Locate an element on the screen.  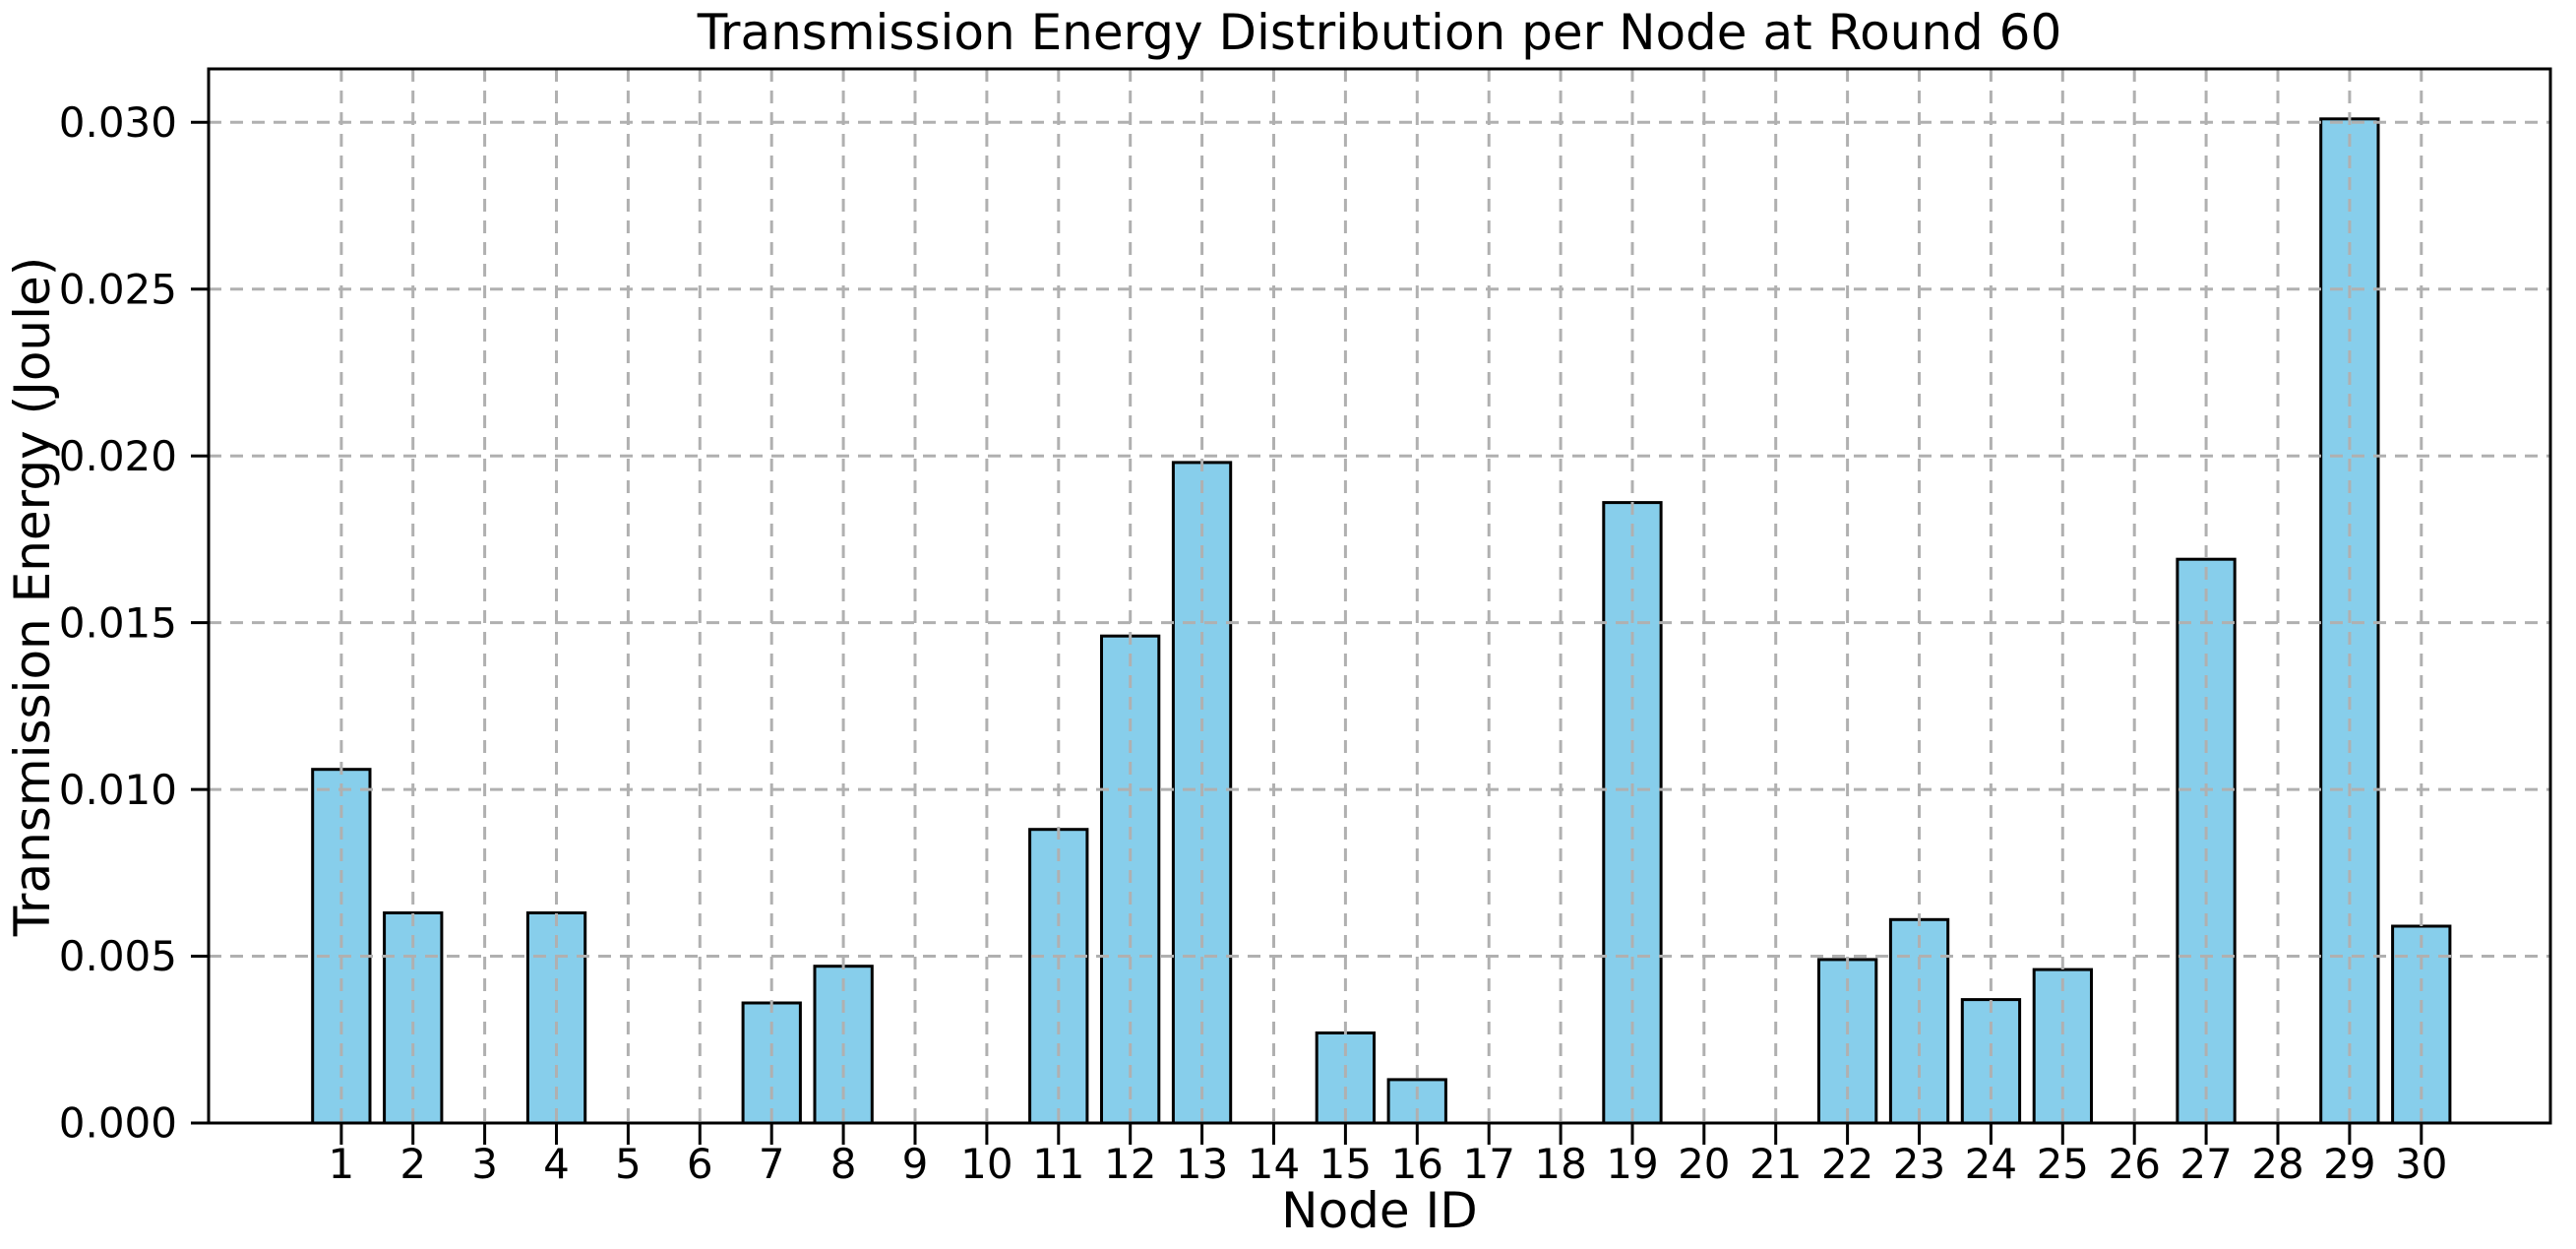
y-axis-label: Transmission Energy (Joule) is located at coordinates (32, 597).